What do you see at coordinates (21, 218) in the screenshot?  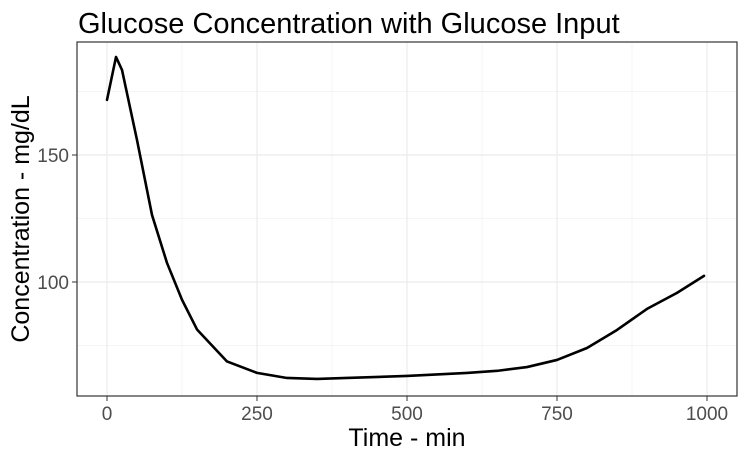 I see `y-axis-label: Concentration - mg/dL` at bounding box center [21, 218].